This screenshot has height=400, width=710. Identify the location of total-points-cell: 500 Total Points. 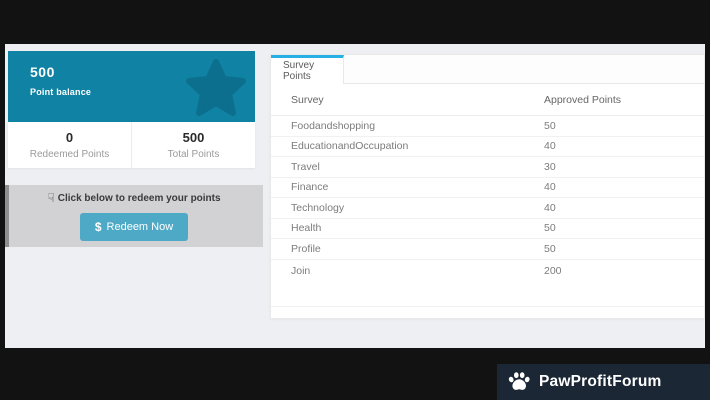
(193, 145).